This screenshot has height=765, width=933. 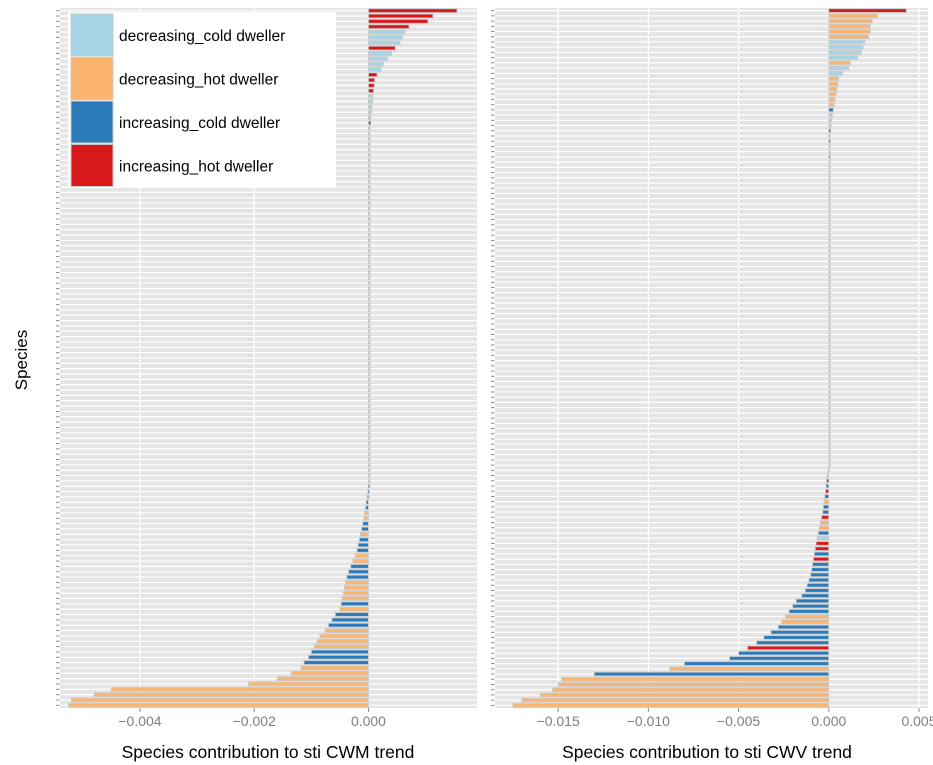 I want to click on x-tick-label: −0.002, so click(x=254, y=721).